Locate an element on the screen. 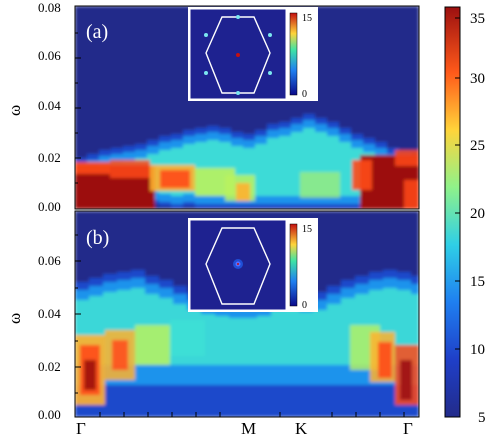  cb-tick: 15 is located at coordinates (477, 282).